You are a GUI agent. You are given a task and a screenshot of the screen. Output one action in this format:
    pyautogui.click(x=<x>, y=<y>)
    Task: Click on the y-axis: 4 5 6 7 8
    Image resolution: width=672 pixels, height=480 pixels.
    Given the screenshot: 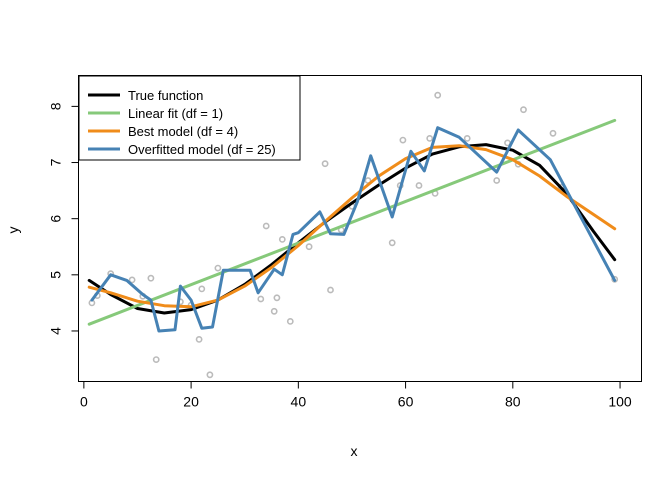 What is the action you would take?
    pyautogui.click(x=63, y=218)
    